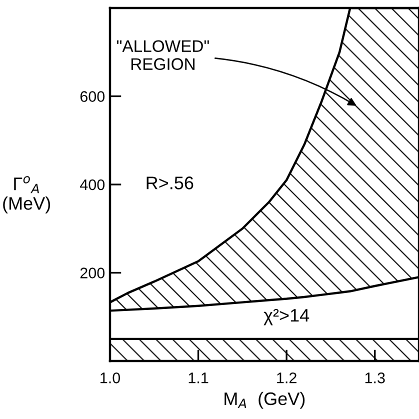  Describe the element at coordinates (287, 317) in the screenshot. I see `annotation: χ²>14` at that location.